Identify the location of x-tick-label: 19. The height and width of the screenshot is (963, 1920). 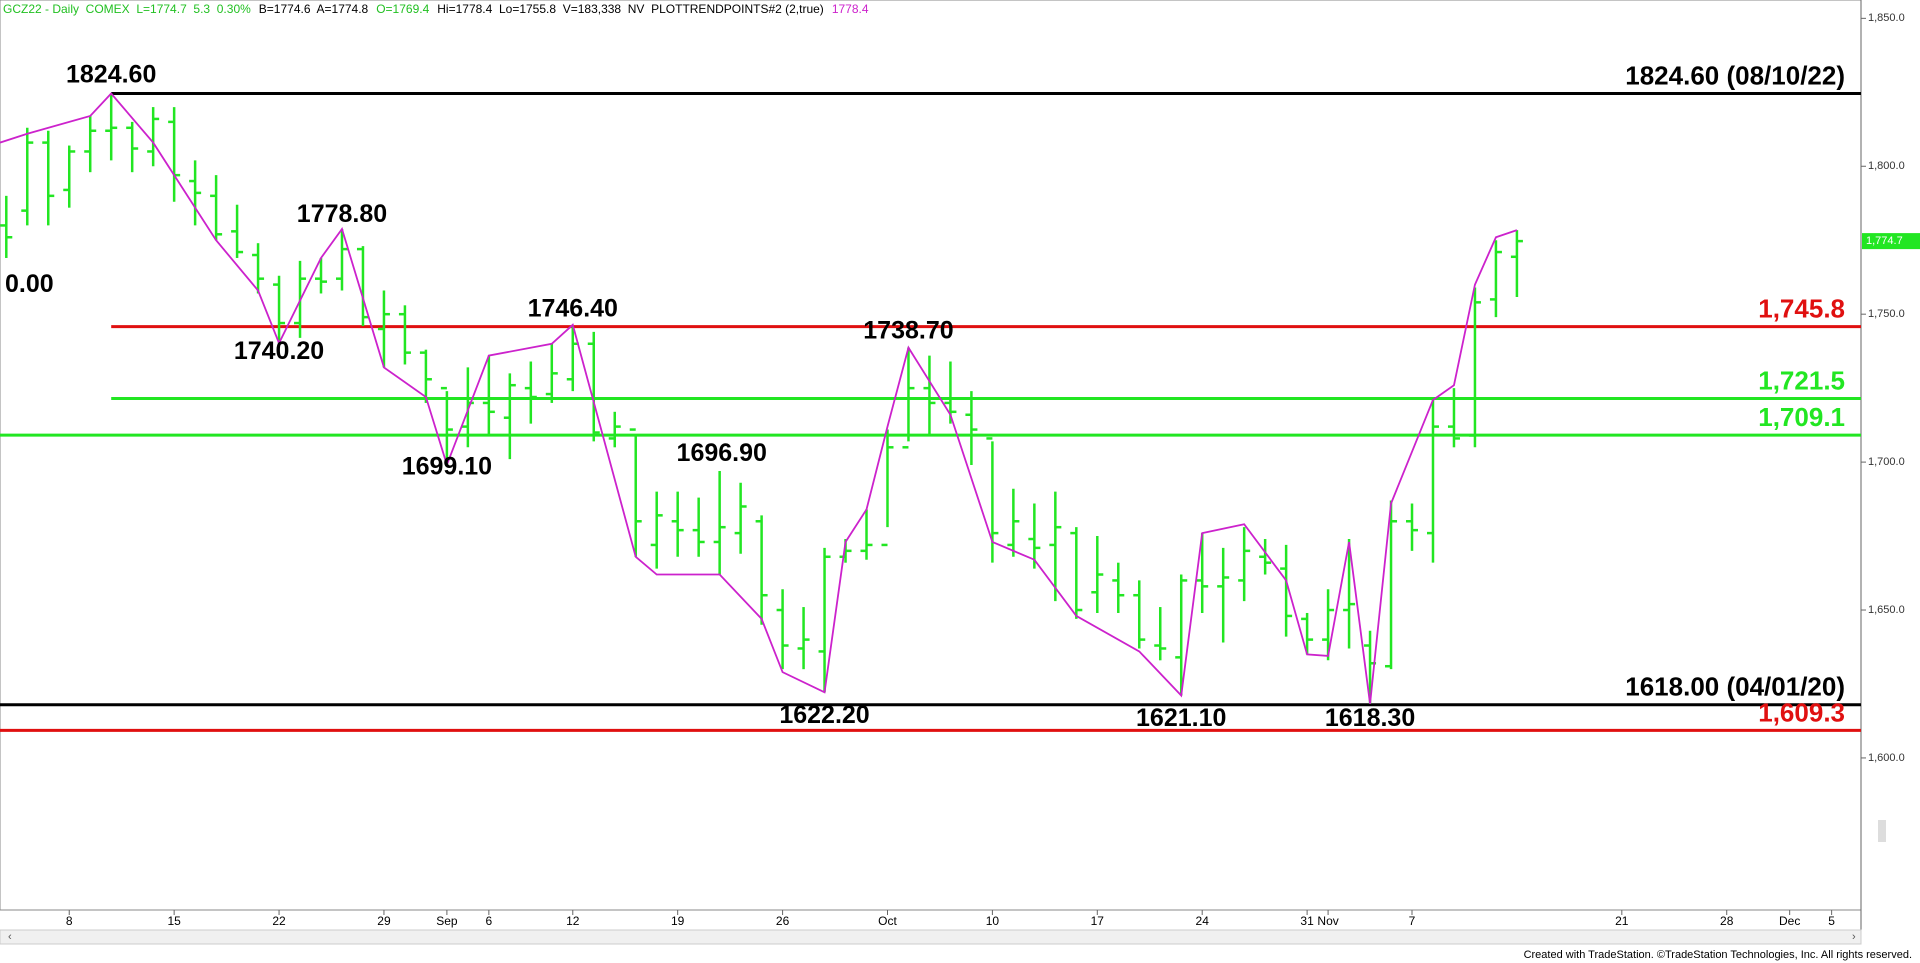
(678, 921).